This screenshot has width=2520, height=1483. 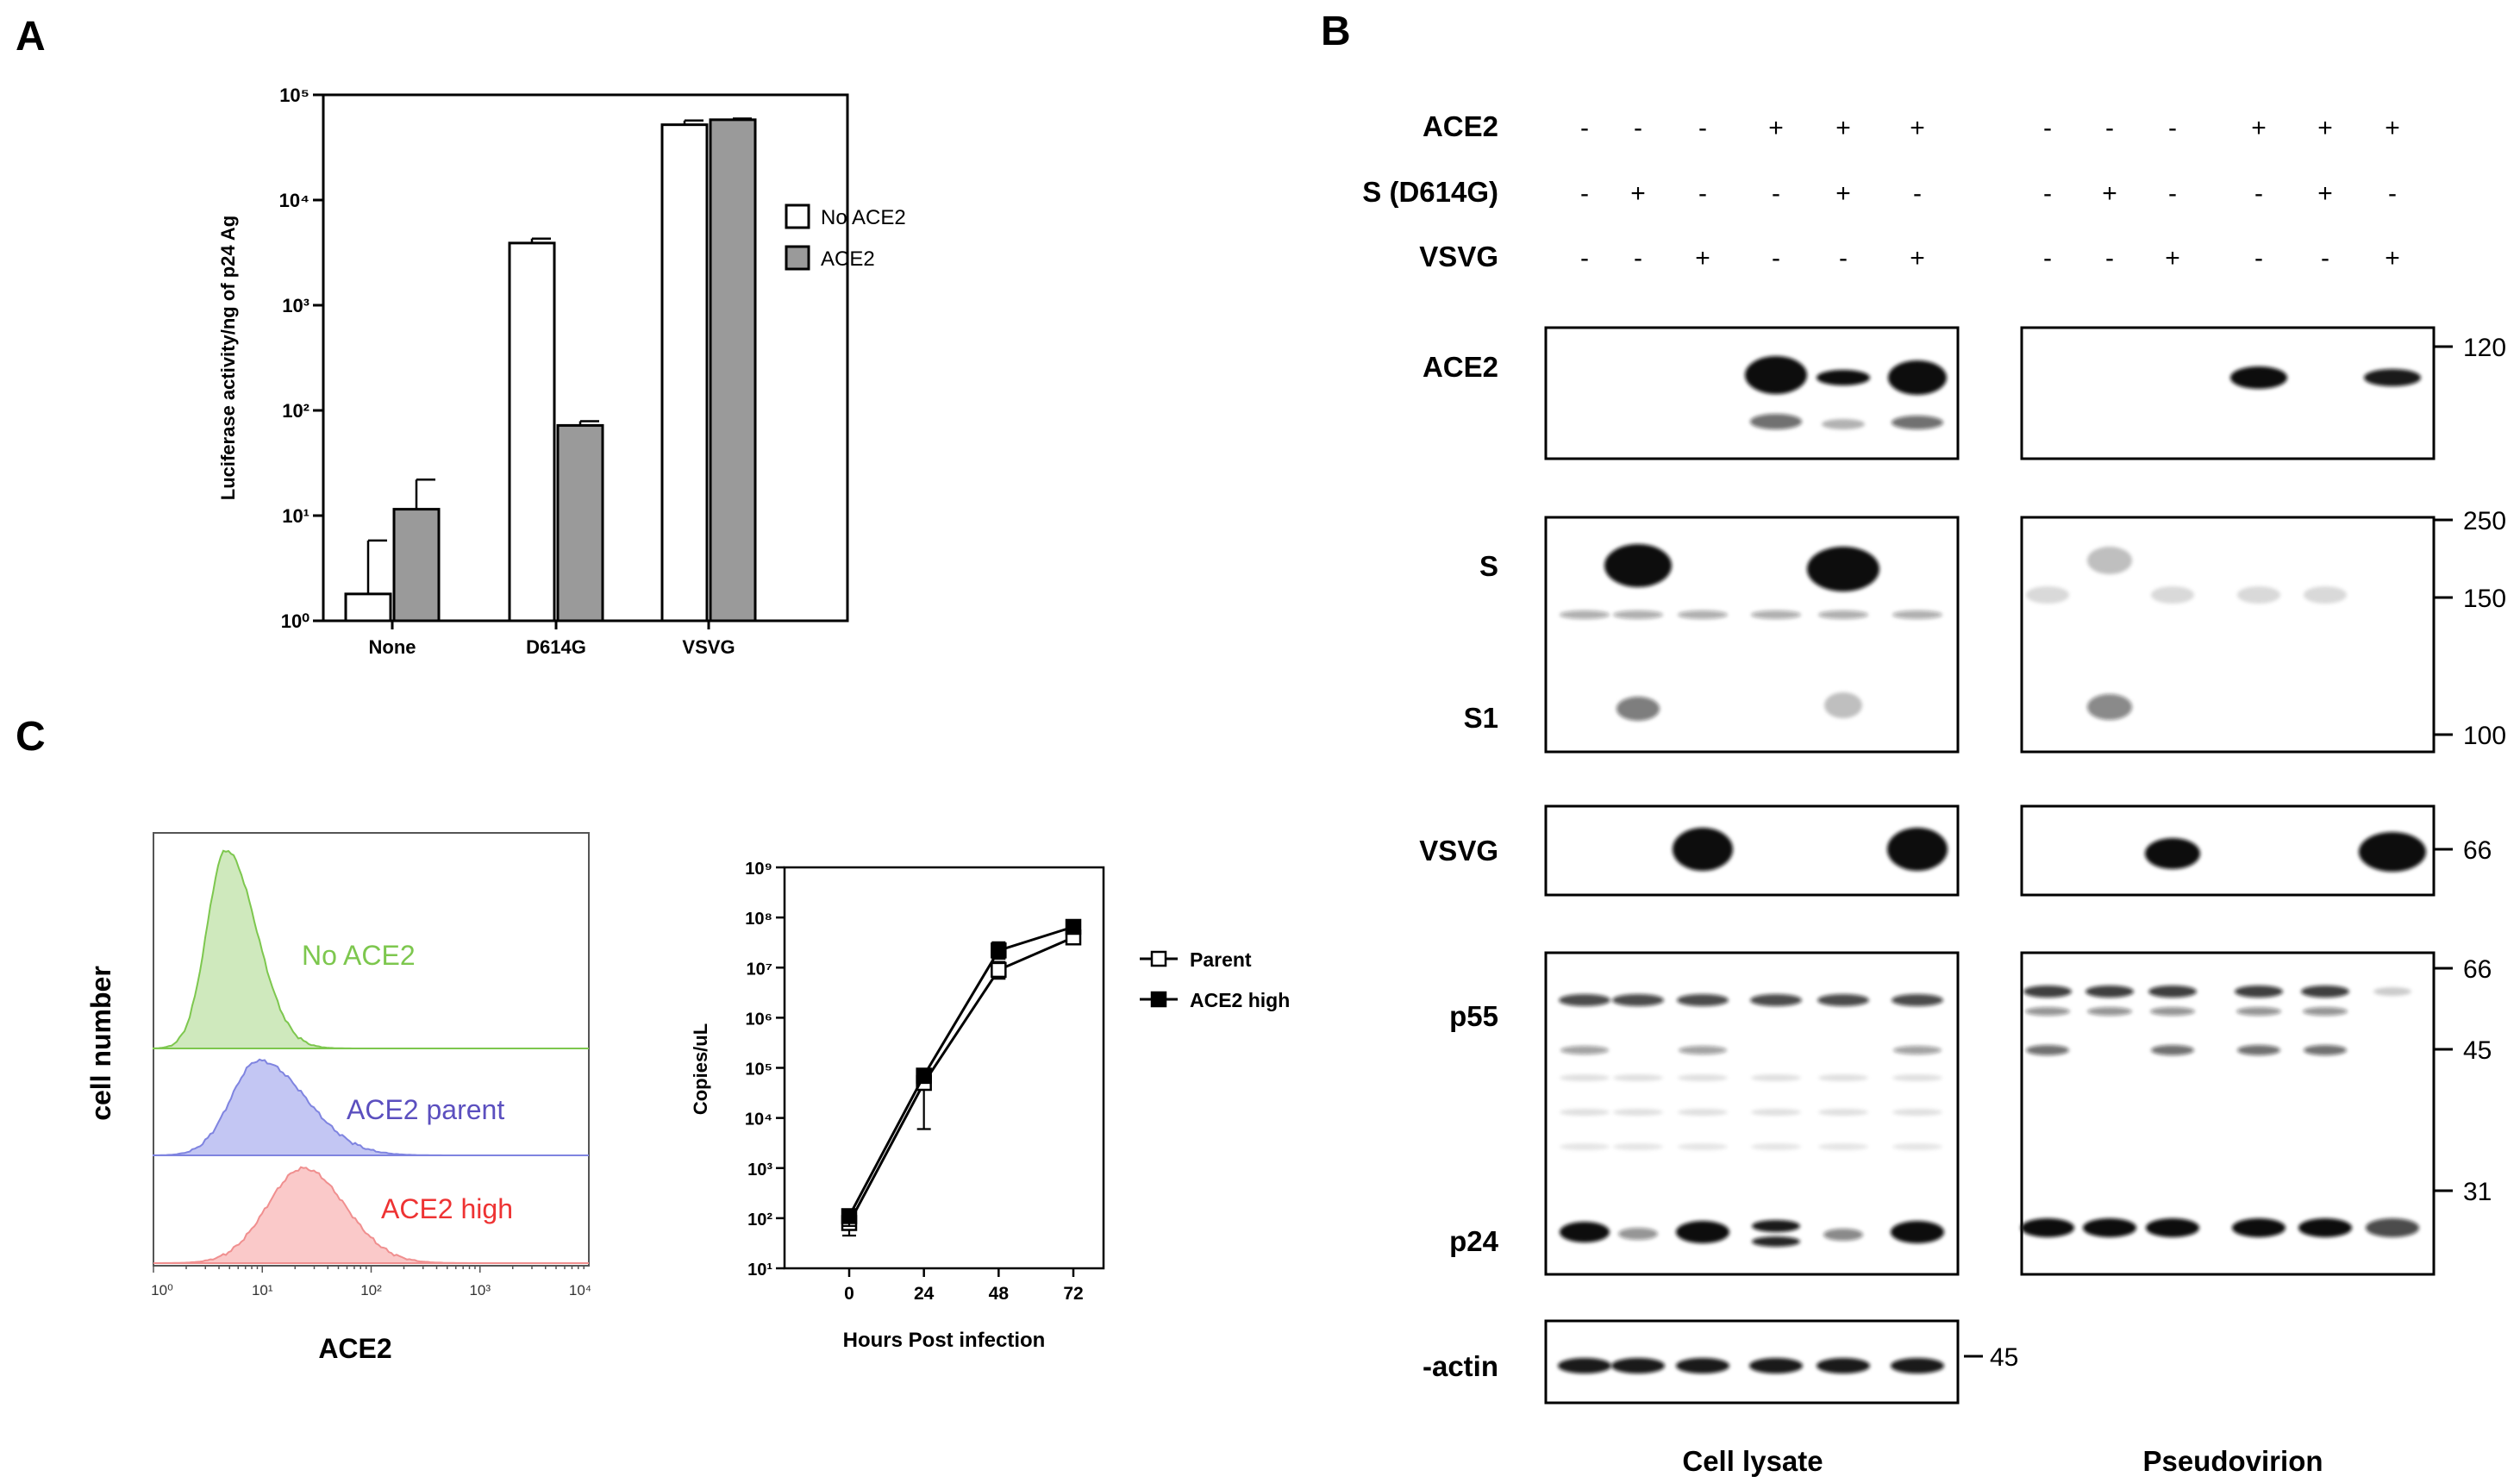 What do you see at coordinates (848, 259) in the screenshot?
I see `legend-label-ace2: ACE2` at bounding box center [848, 259].